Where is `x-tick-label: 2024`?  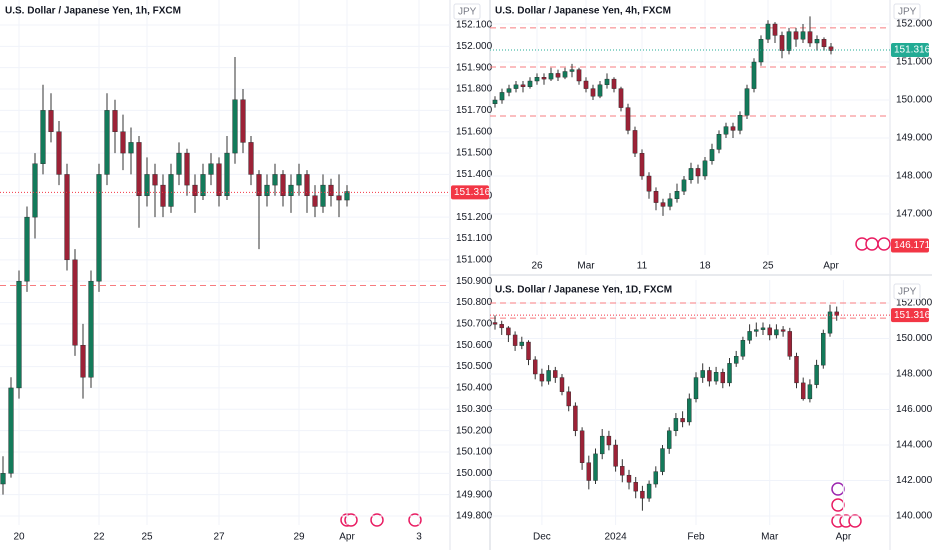
x-tick-label: 2024 is located at coordinates (615, 537).